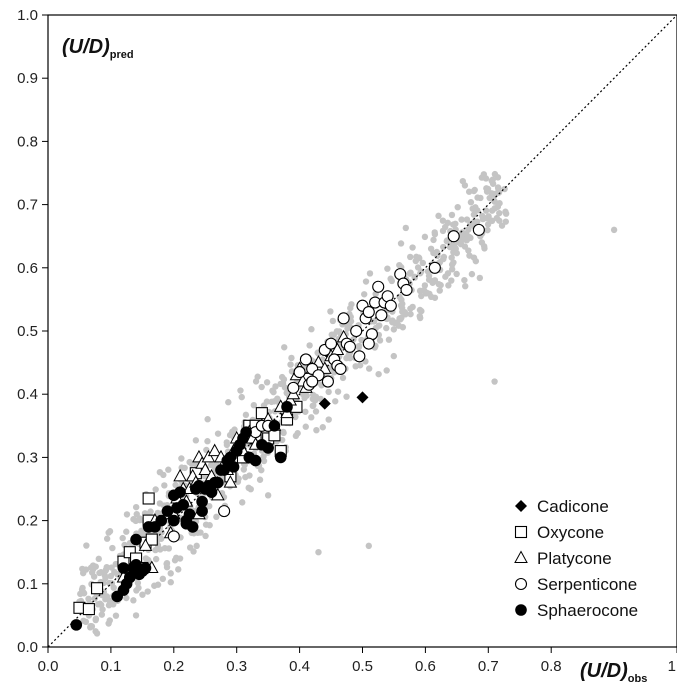  What do you see at coordinates (521, 584) in the screenshot?
I see `legend-marker-serpenticone` at bounding box center [521, 584].